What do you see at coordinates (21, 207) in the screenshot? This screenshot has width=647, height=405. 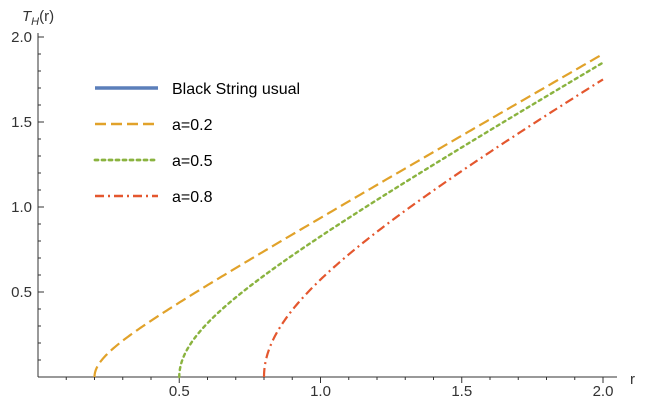 I see `y-tick-label: 1.0` at bounding box center [21, 207].